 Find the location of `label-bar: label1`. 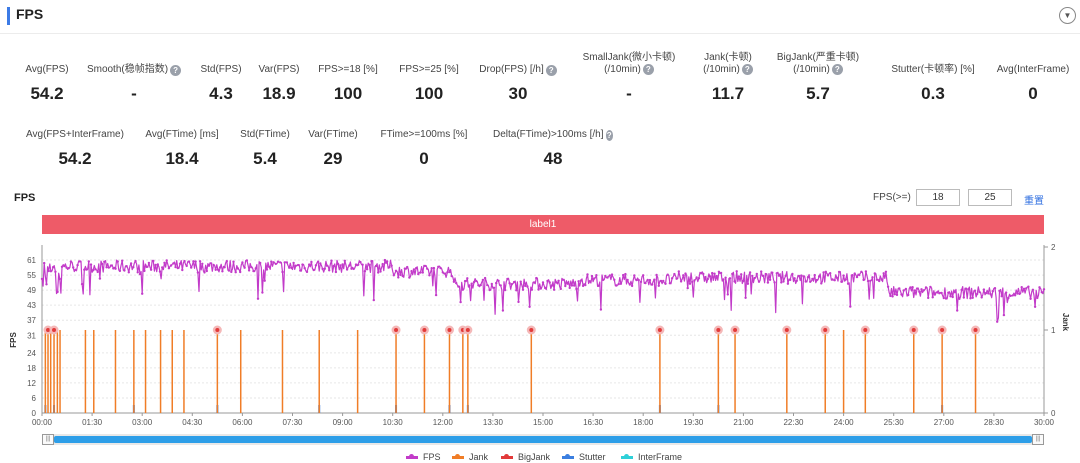

label-bar: label1 is located at coordinates (543, 224).